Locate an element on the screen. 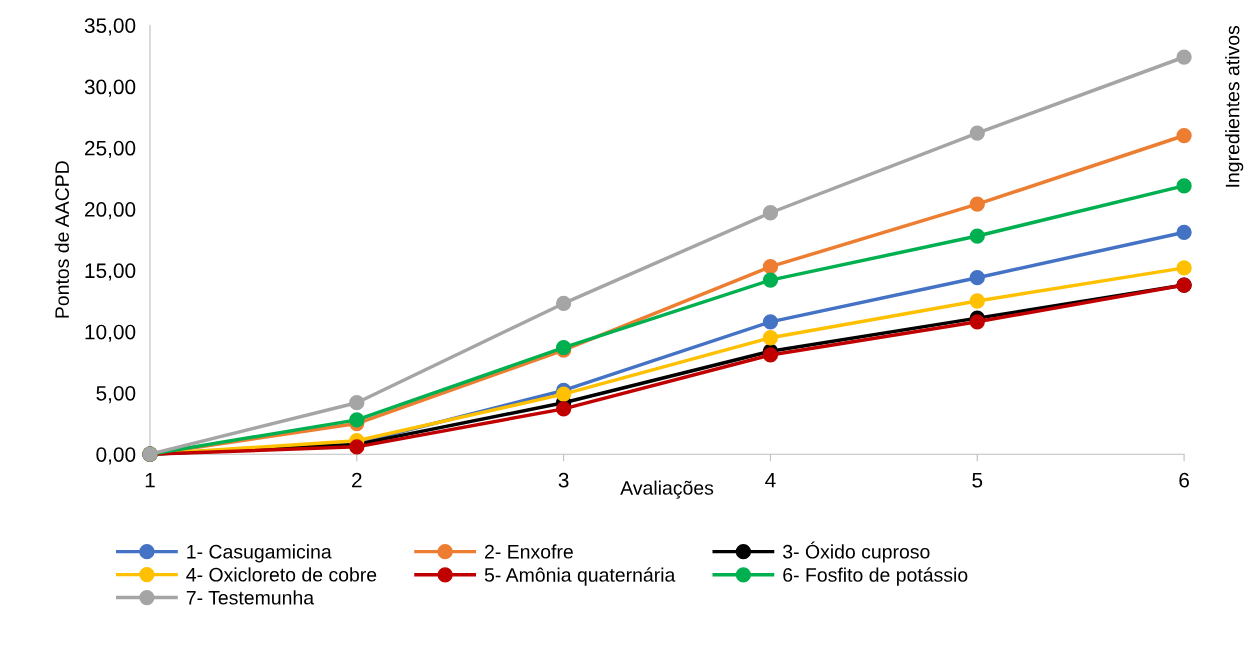  x-tick-label: 1 is located at coordinates (150, 480).